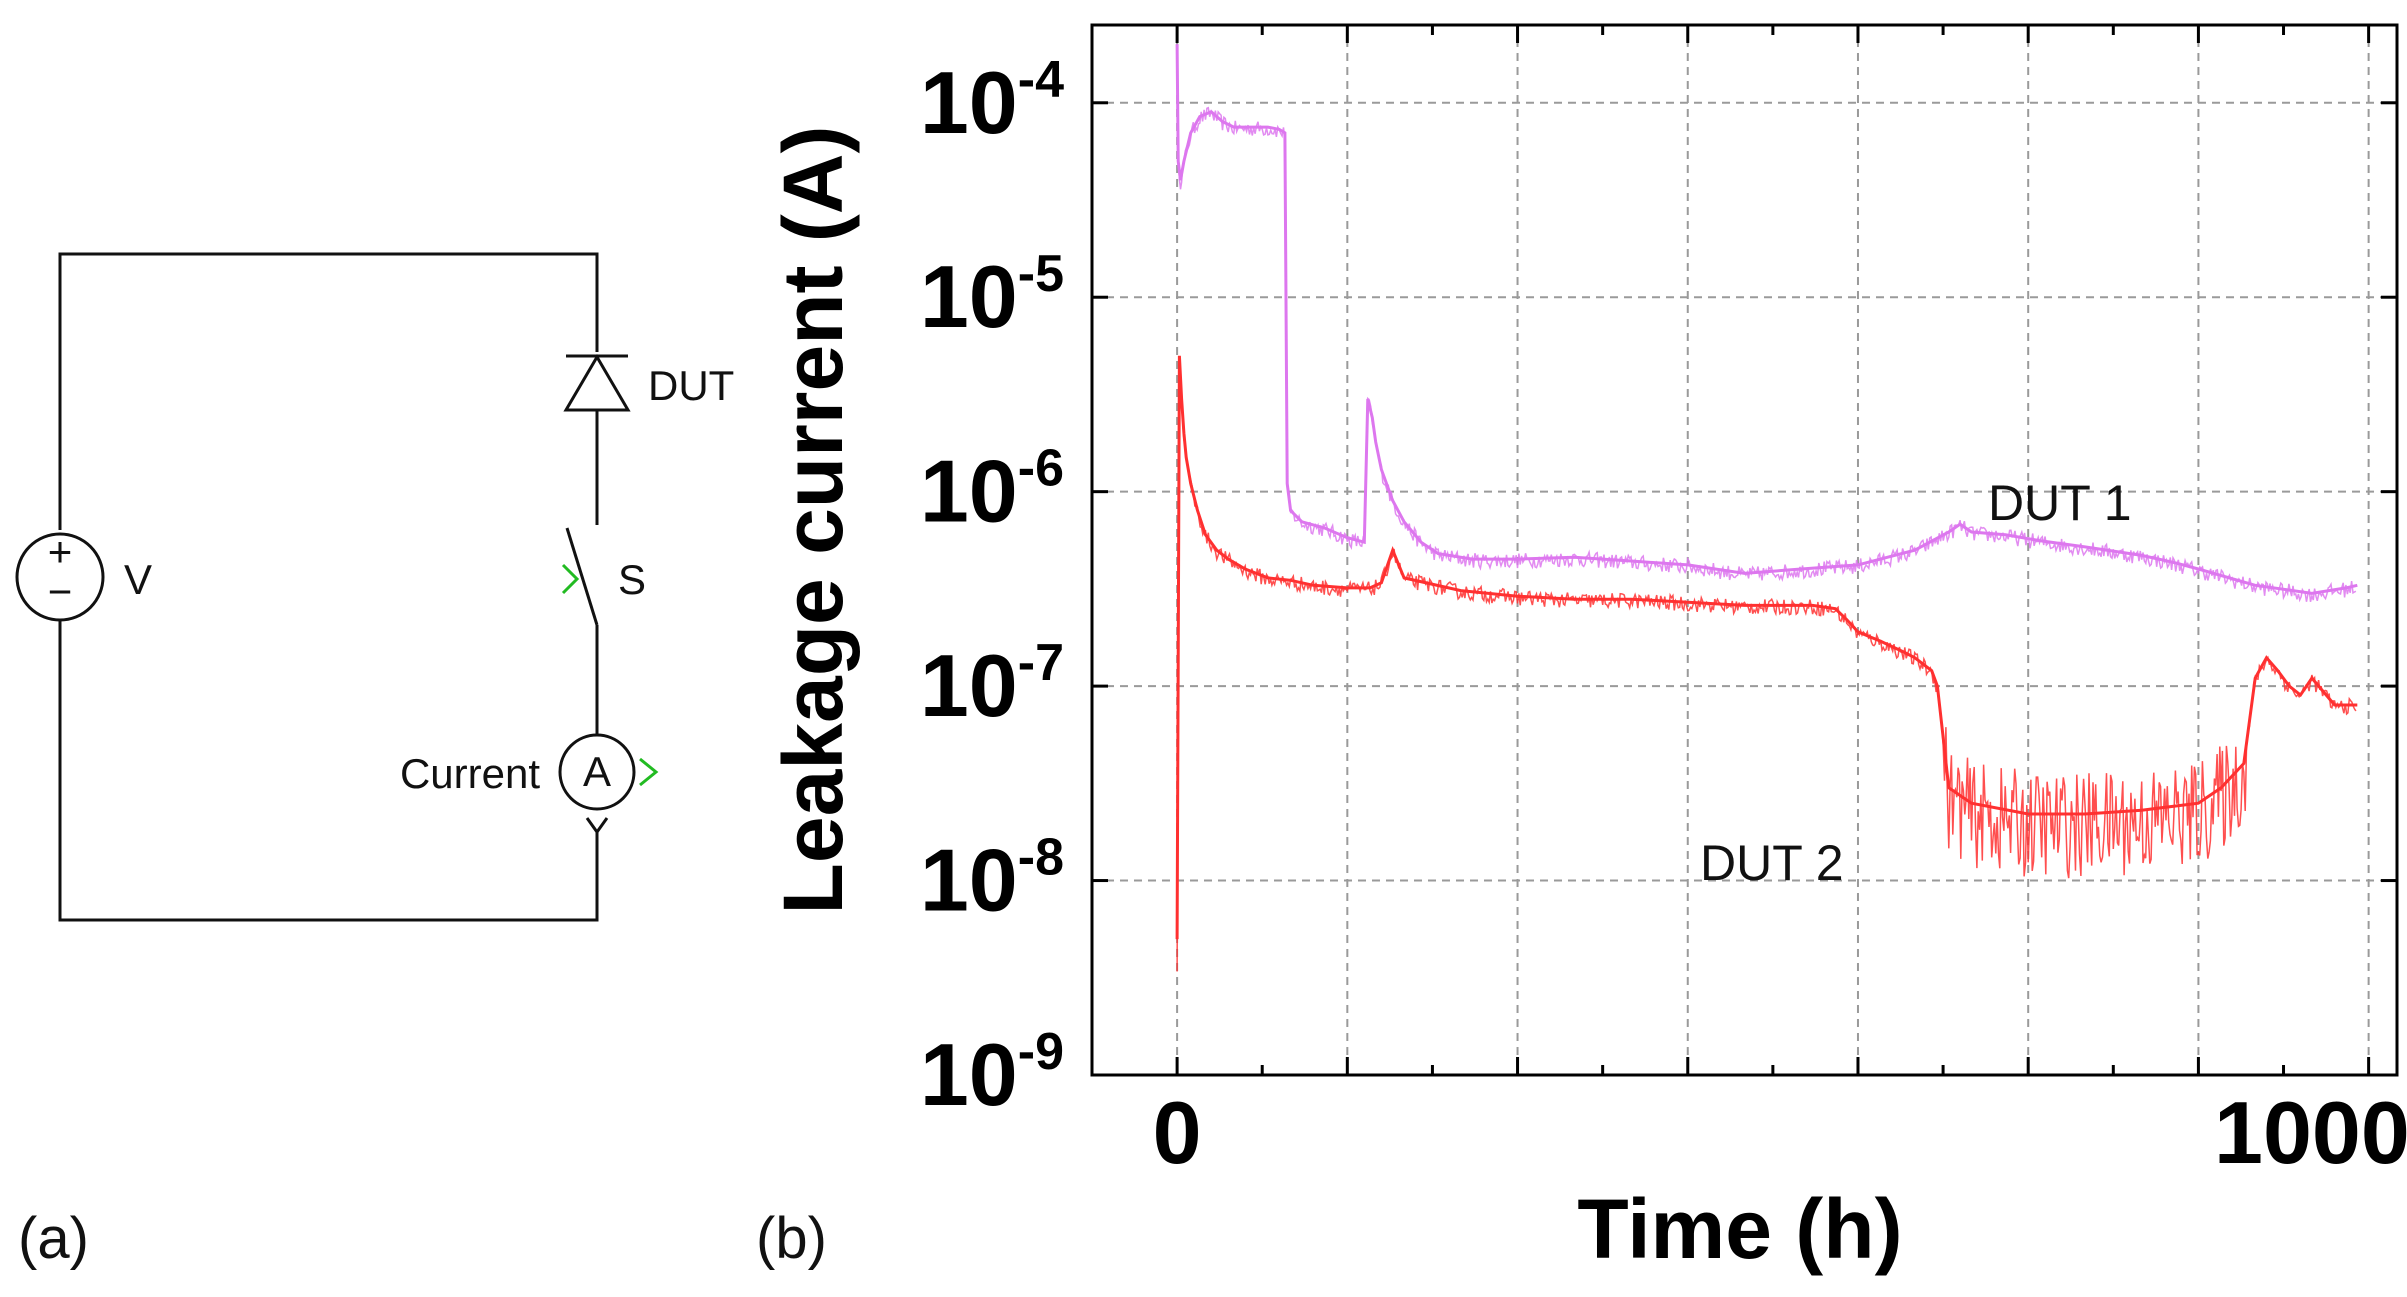 The width and height of the screenshot is (2407, 1297). I want to click on y-tick-label: 10⁻⁷, so click(992, 684).